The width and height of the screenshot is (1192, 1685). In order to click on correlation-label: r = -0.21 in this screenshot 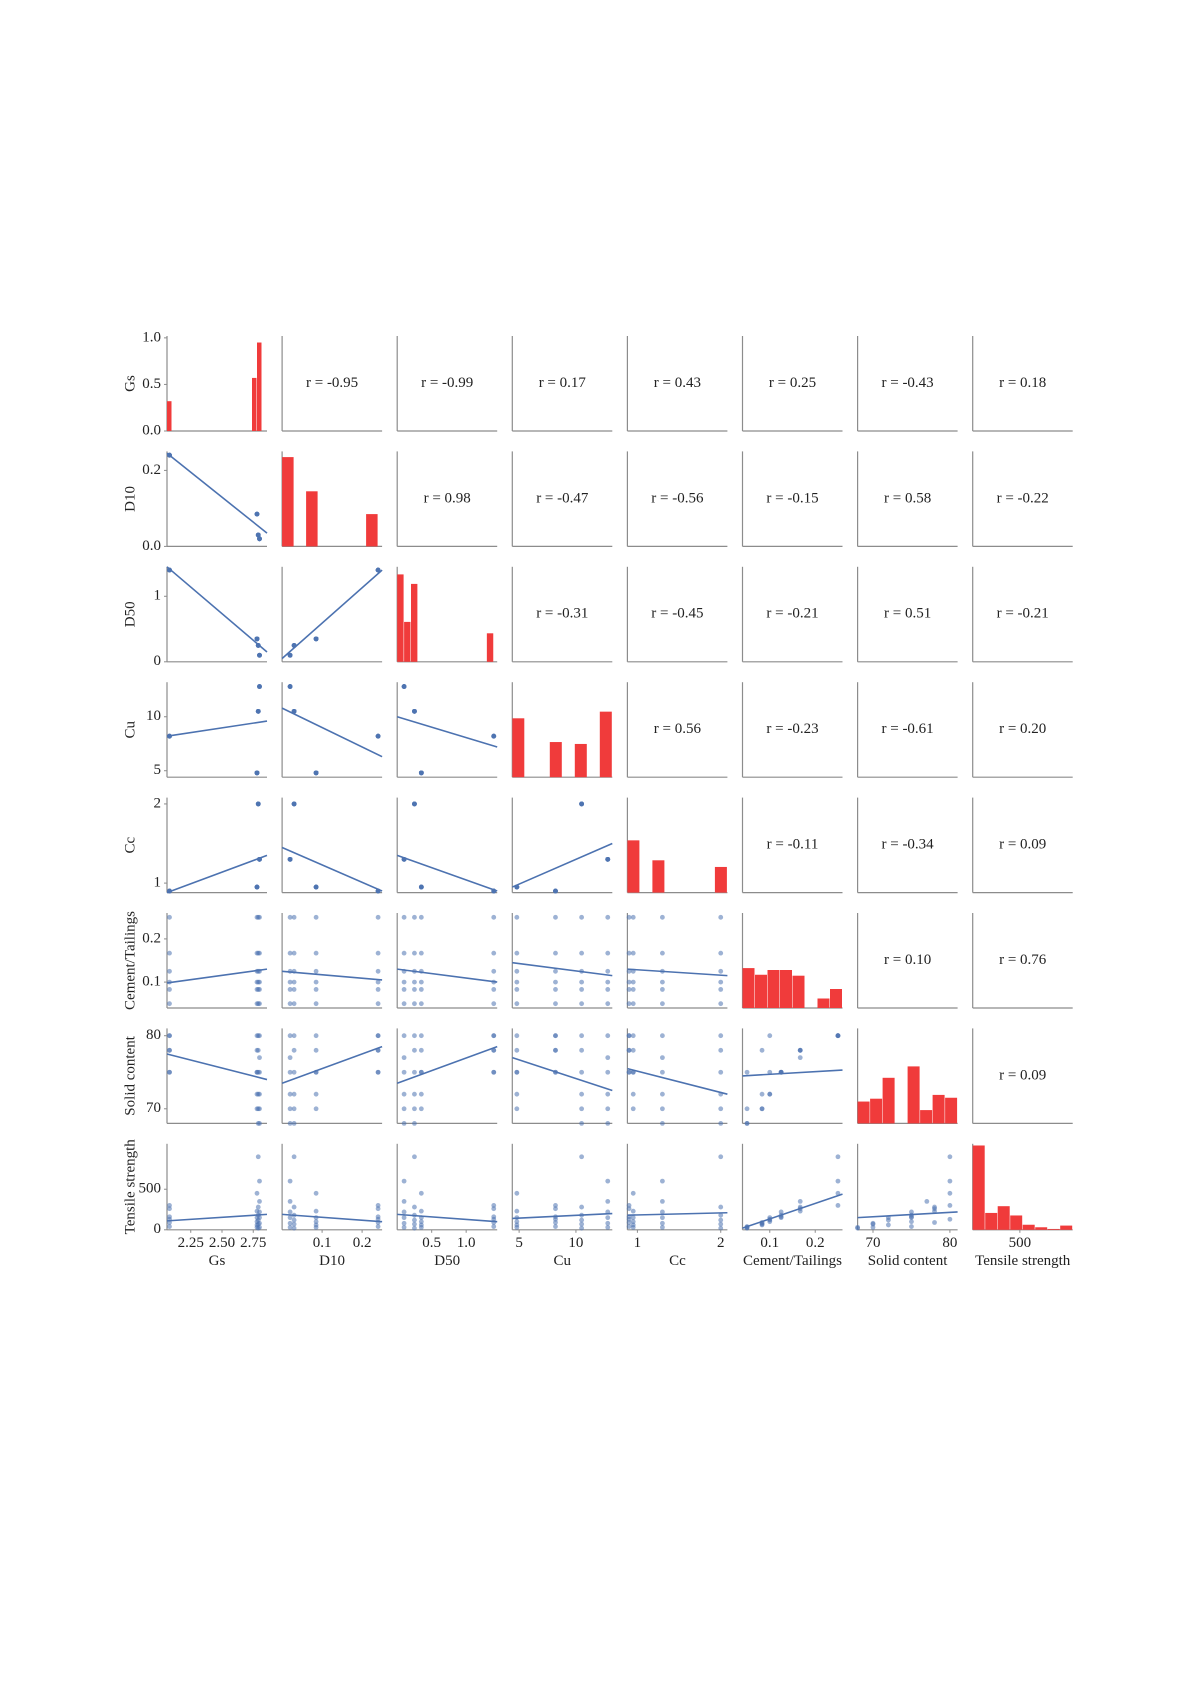, I will do `click(1023, 614)`.